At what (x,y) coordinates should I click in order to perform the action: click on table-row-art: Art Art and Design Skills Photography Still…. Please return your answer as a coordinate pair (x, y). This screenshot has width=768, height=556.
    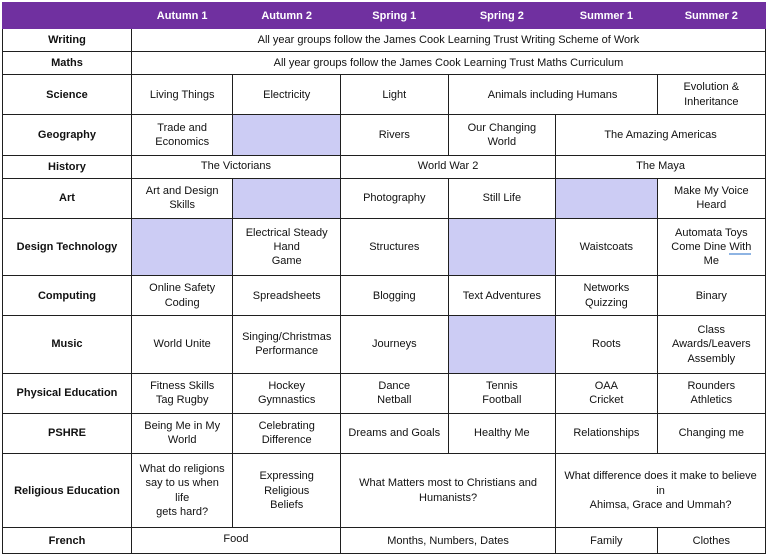
    Looking at the image, I should click on (384, 198).